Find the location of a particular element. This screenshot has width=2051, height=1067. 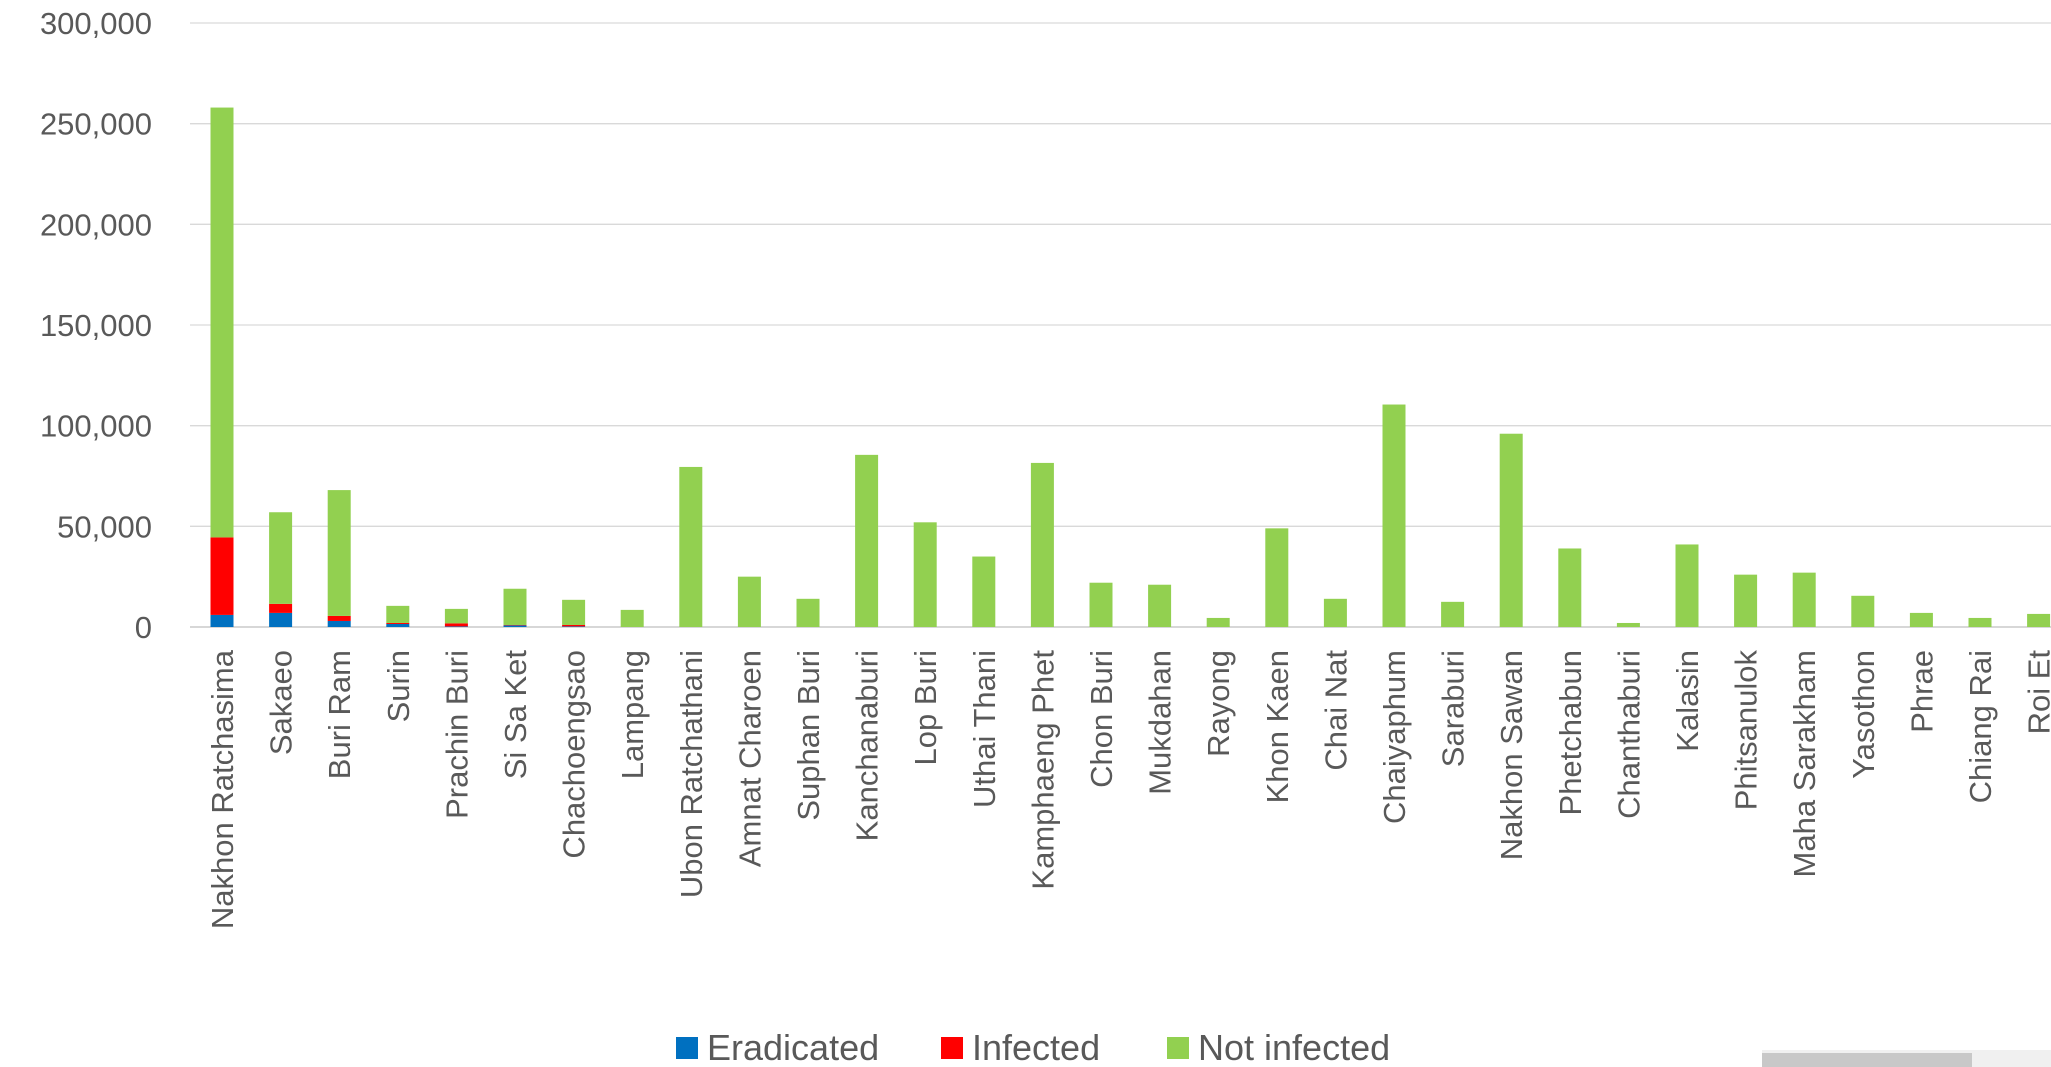

x-tick-label: Lop Buri is located at coordinates (925, 707).